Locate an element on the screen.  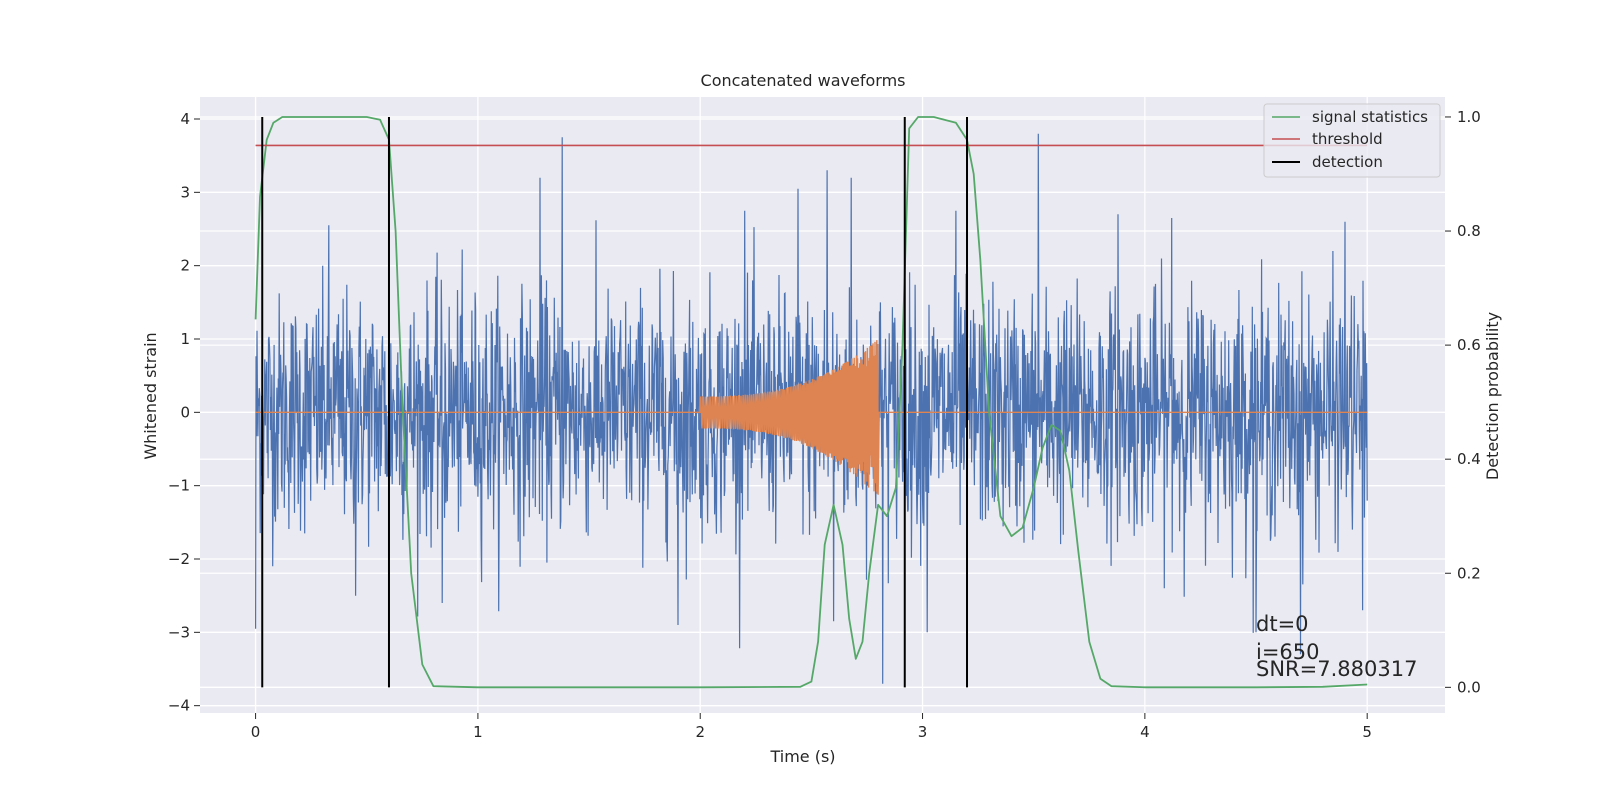
legend-box is located at coordinates (1352, 140).